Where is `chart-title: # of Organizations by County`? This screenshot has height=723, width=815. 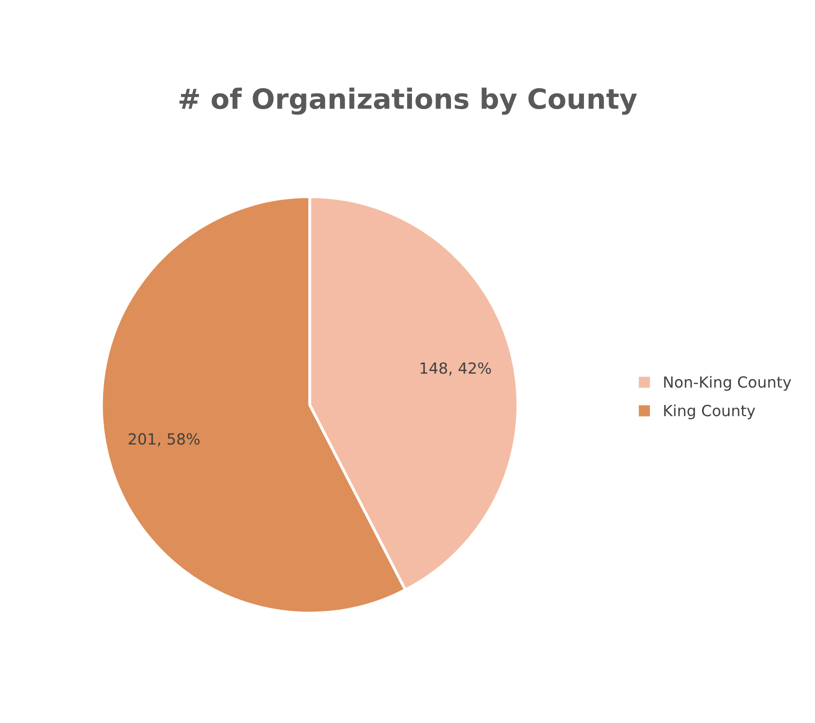 chart-title: # of Organizations by County is located at coordinates (408, 101).